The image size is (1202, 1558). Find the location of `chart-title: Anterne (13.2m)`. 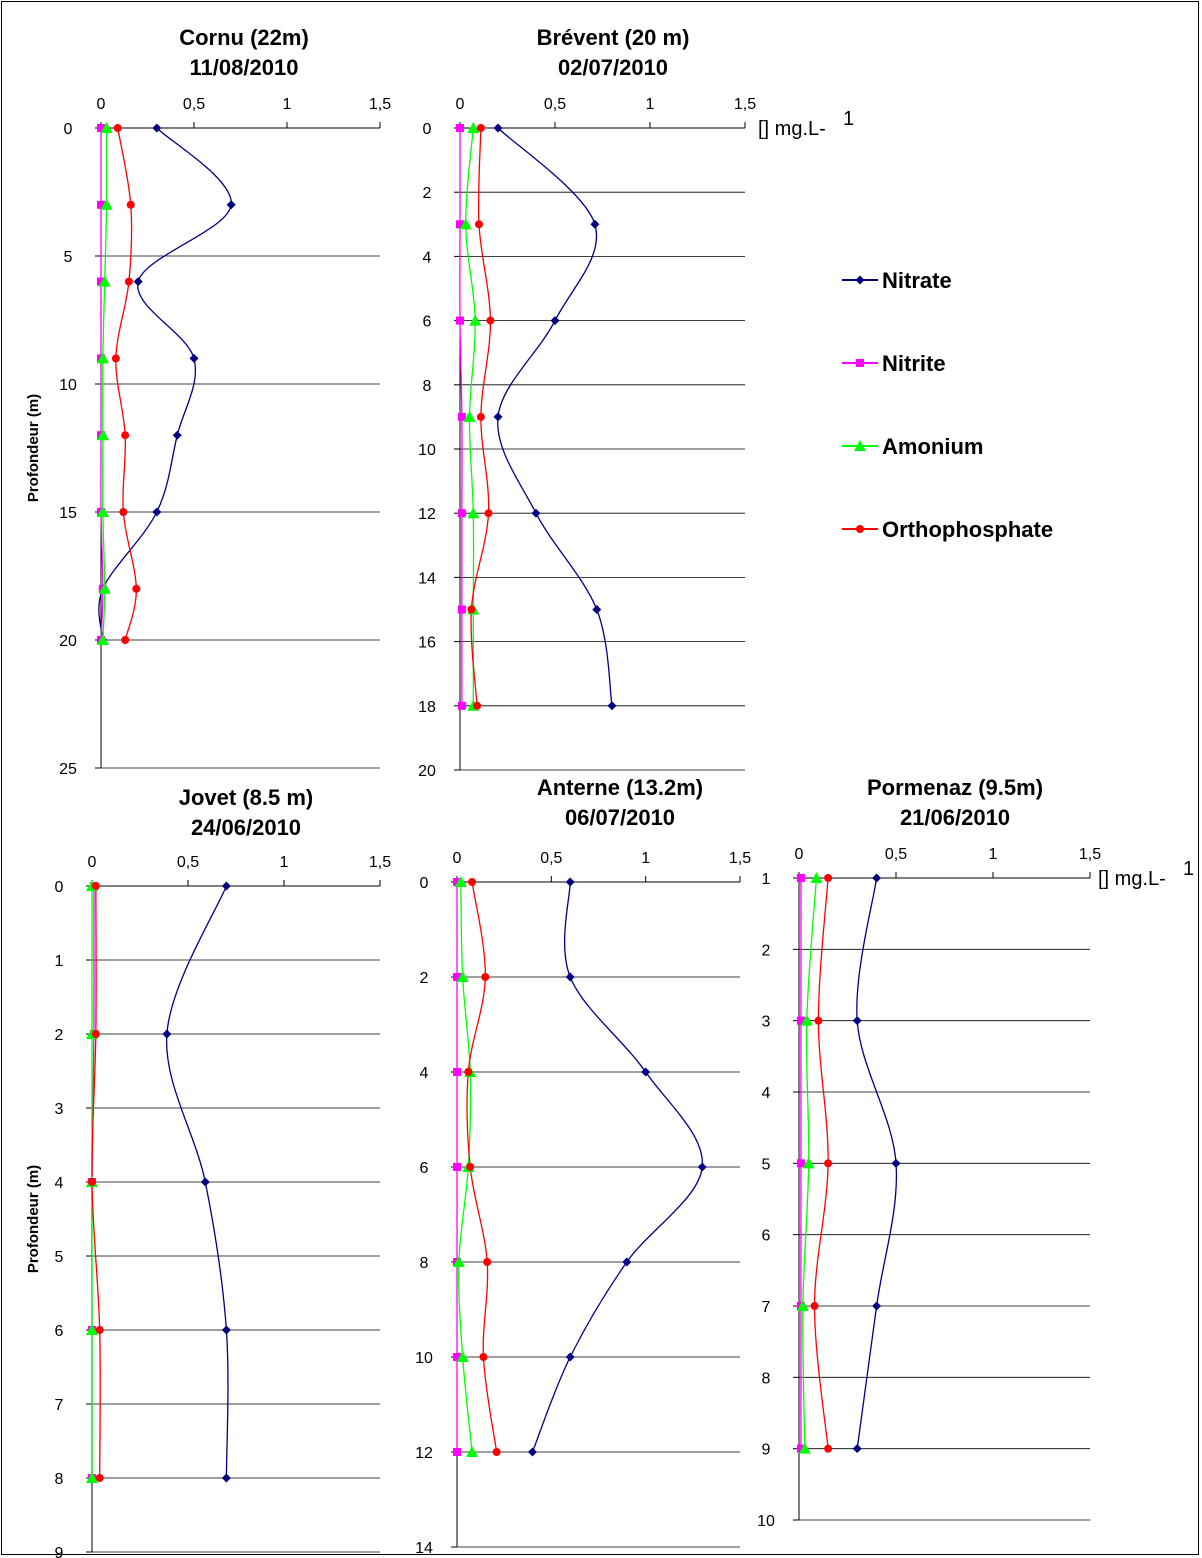

chart-title: Anterne (13.2m) is located at coordinates (620, 787).